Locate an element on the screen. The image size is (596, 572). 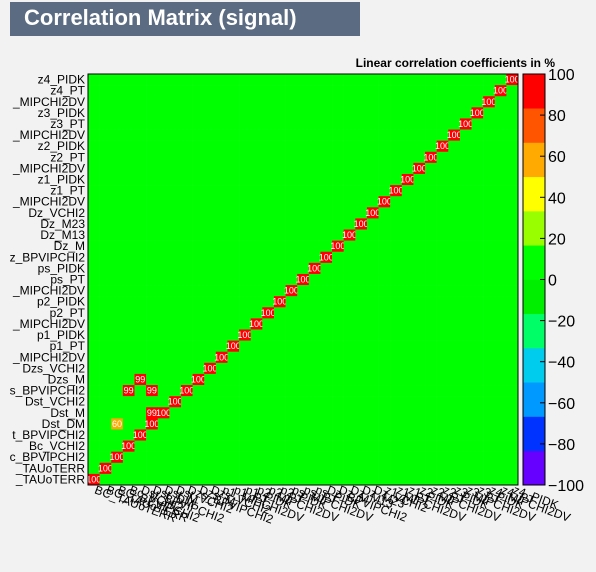
palette-band is located at coordinates (534, 297).